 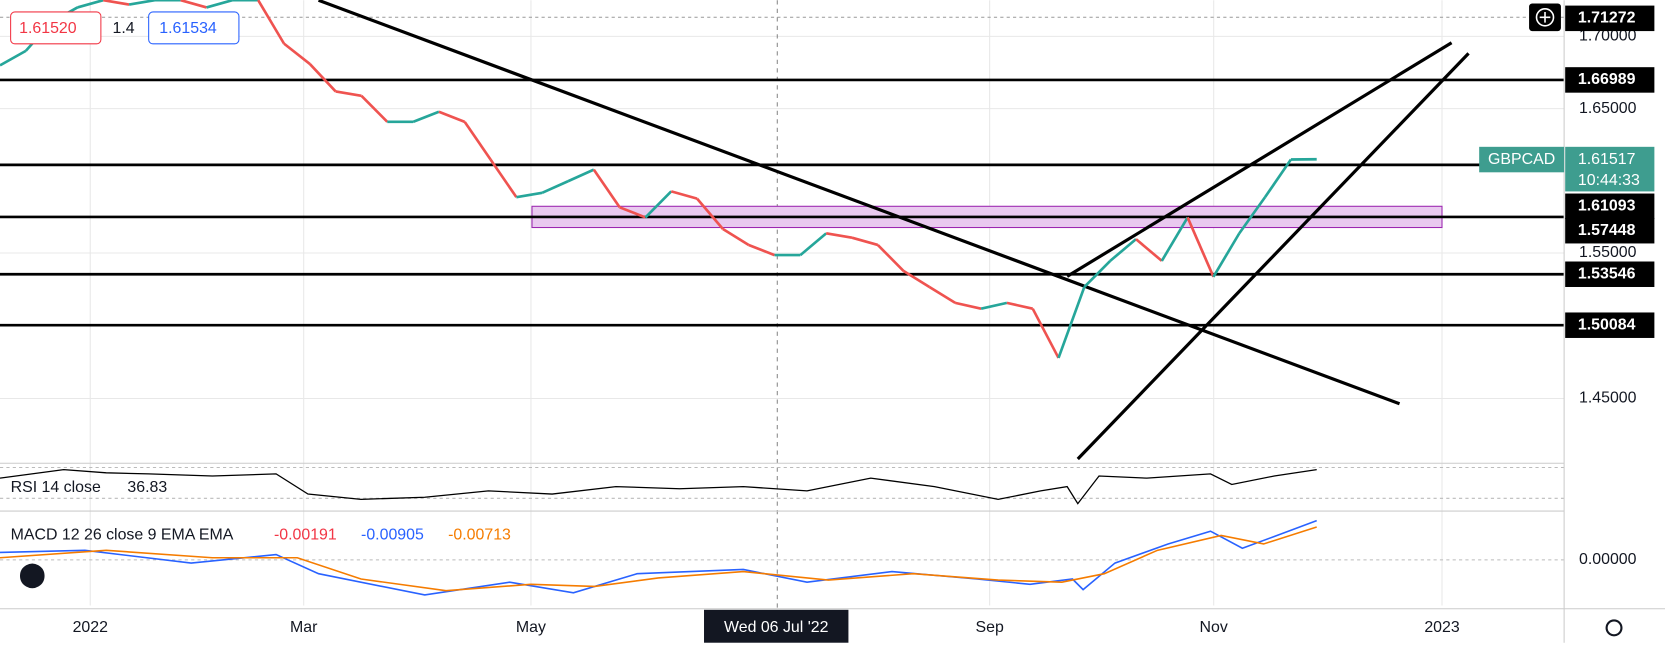 I want to click on macd-hist: -0.00191, so click(x=305, y=535).